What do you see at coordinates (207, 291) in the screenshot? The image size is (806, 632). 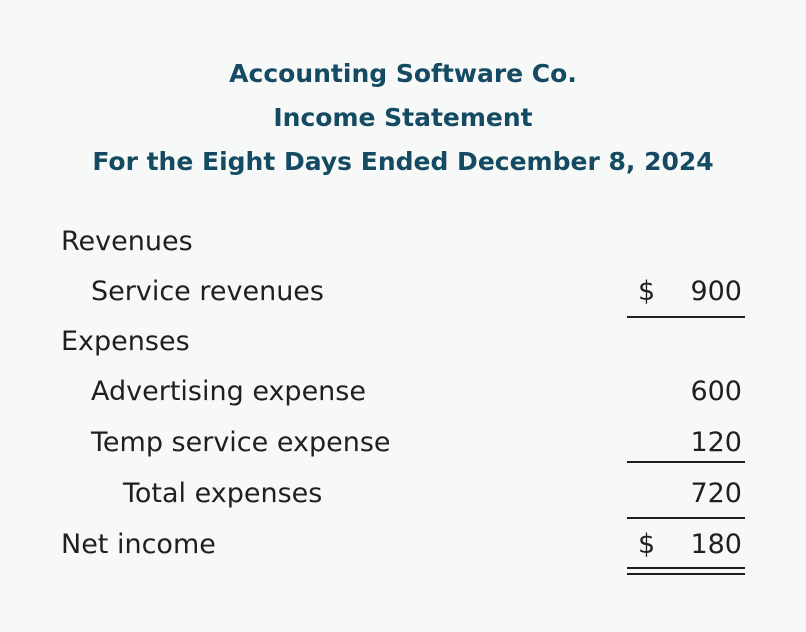 I see `service-revenues-label: Service revenues` at bounding box center [207, 291].